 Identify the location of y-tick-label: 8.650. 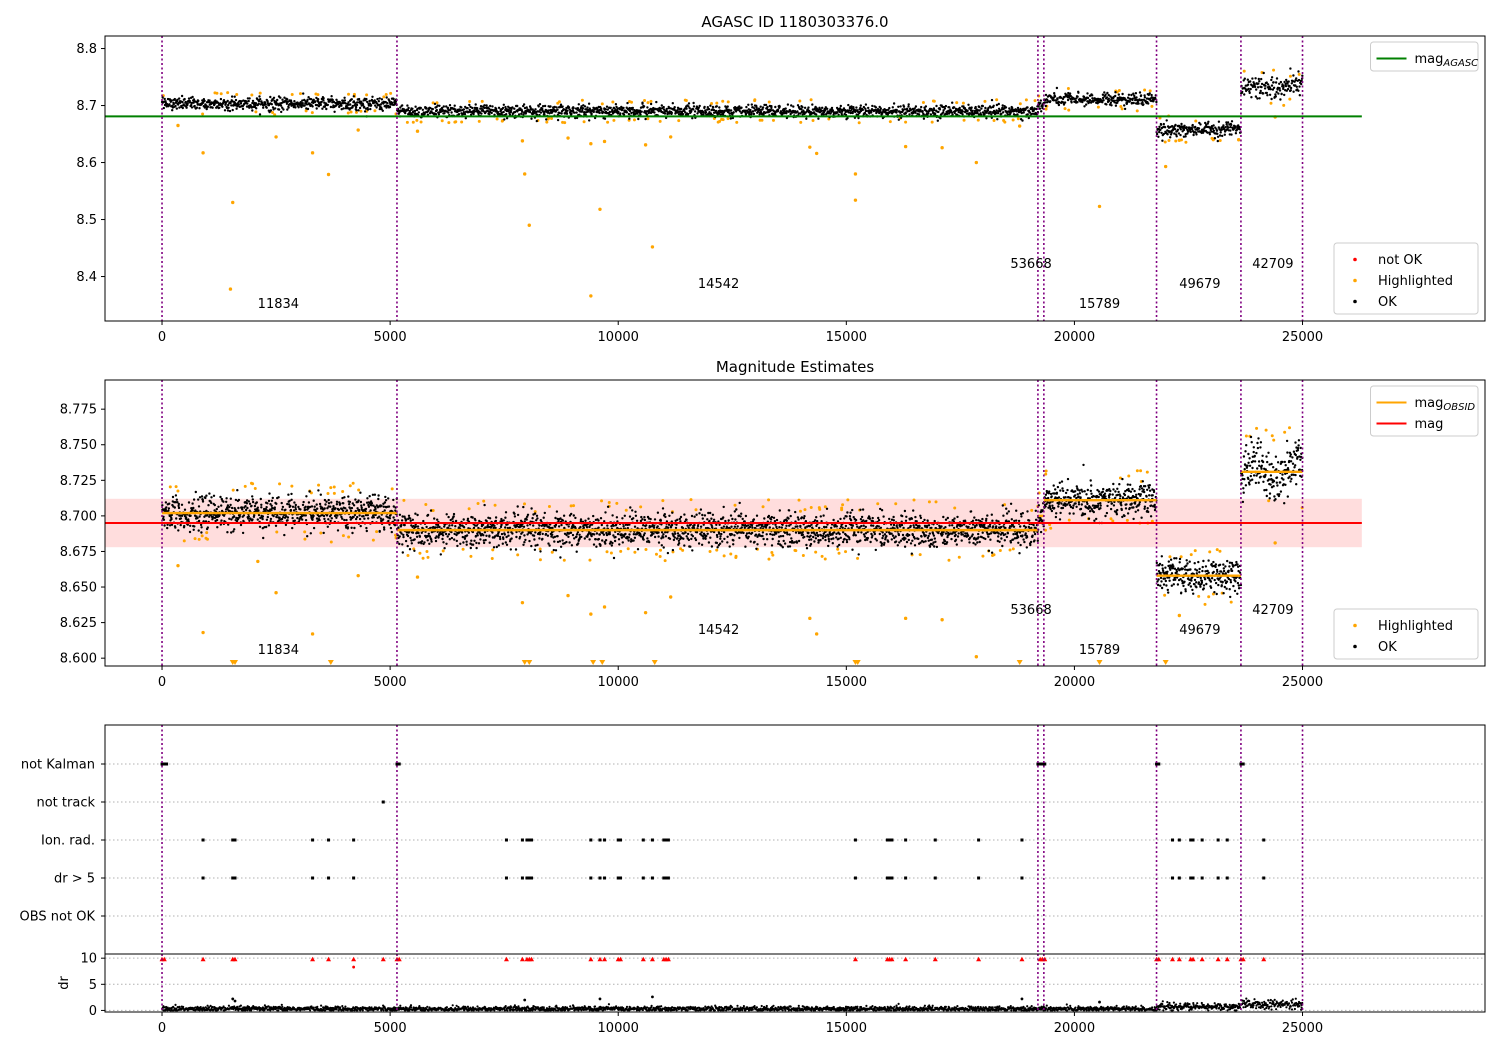
(78, 588).